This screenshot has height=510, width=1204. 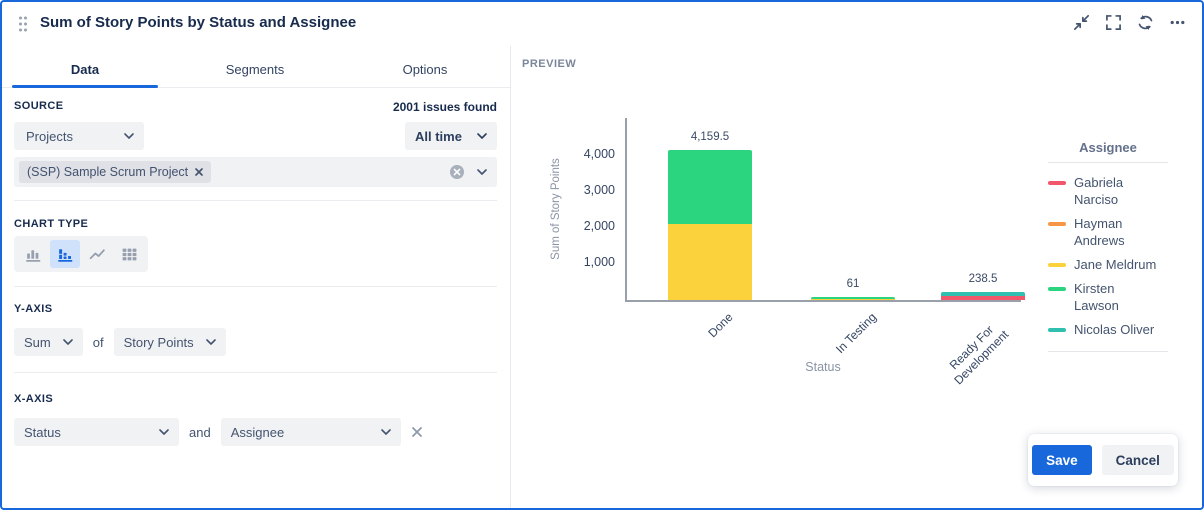 What do you see at coordinates (1099, 191) in the screenshot?
I see `legend-entry-label: Gabriela Narciso` at bounding box center [1099, 191].